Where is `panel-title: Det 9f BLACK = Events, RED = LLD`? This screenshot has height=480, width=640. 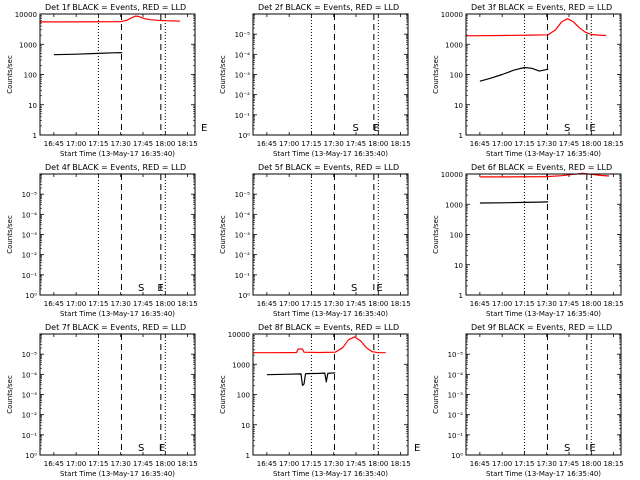 panel-title: Det 9f BLACK = Events, RED = LLD is located at coordinates (541, 327).